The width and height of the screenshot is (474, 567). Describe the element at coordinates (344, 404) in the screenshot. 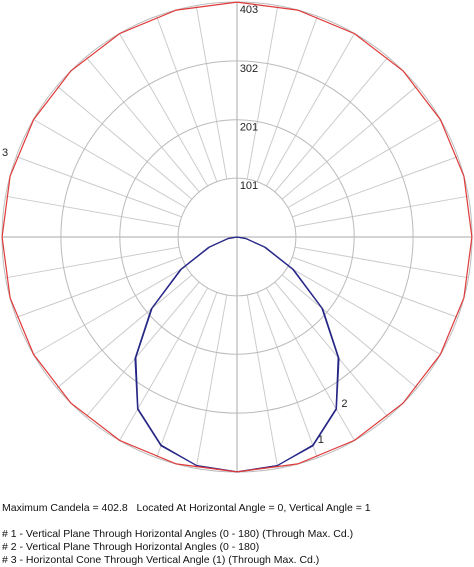

I see `series-label: 2` at that location.